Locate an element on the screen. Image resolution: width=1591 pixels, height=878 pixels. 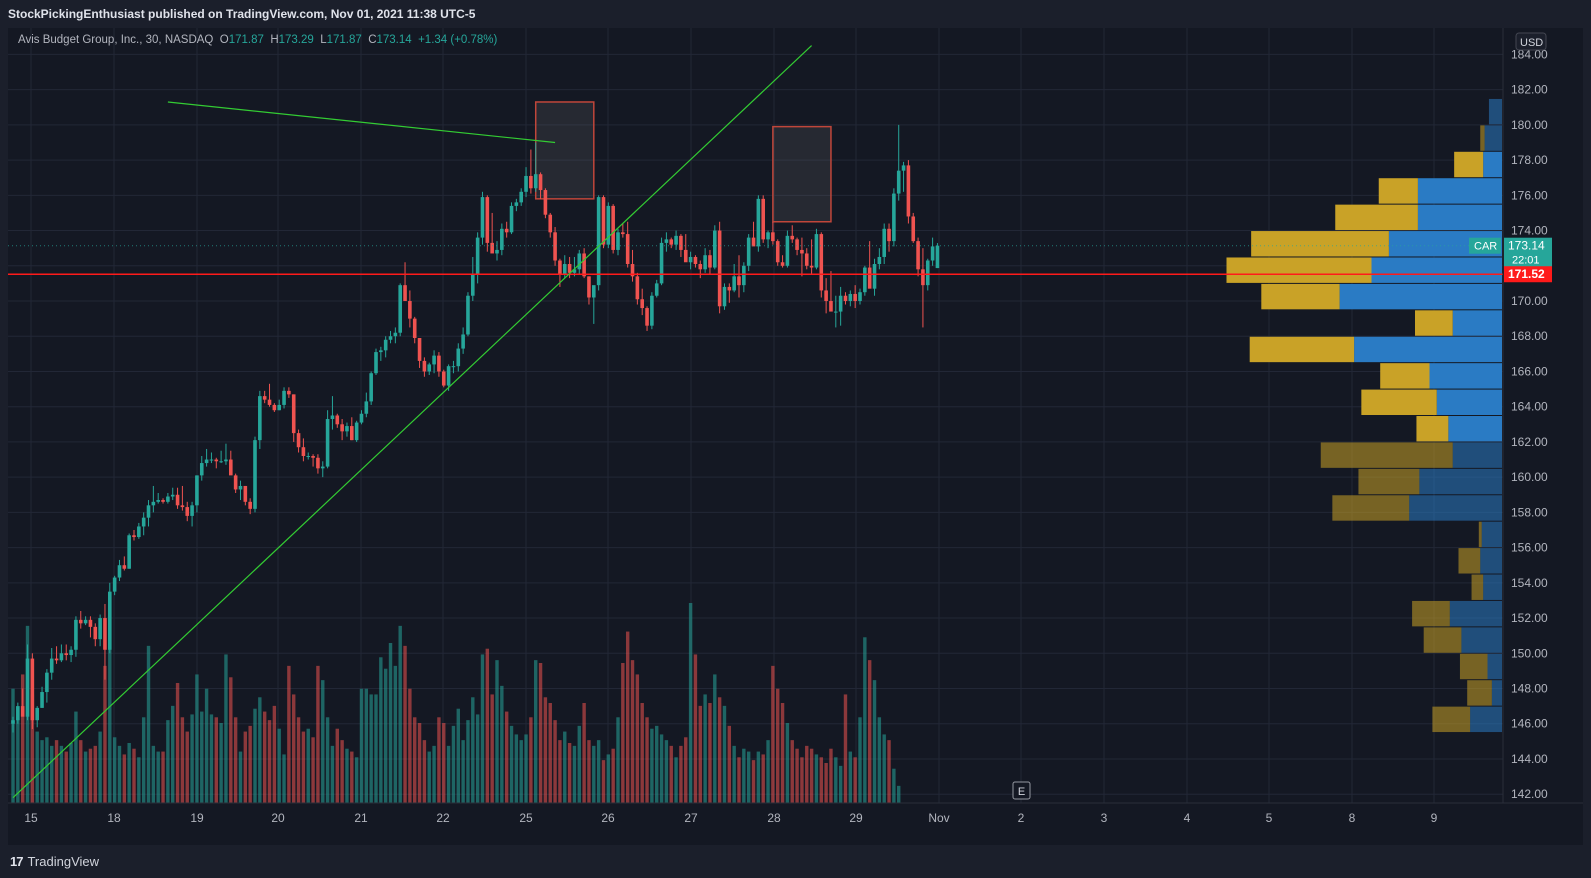
price-tick-label: 176.00 is located at coordinates (1529, 195).